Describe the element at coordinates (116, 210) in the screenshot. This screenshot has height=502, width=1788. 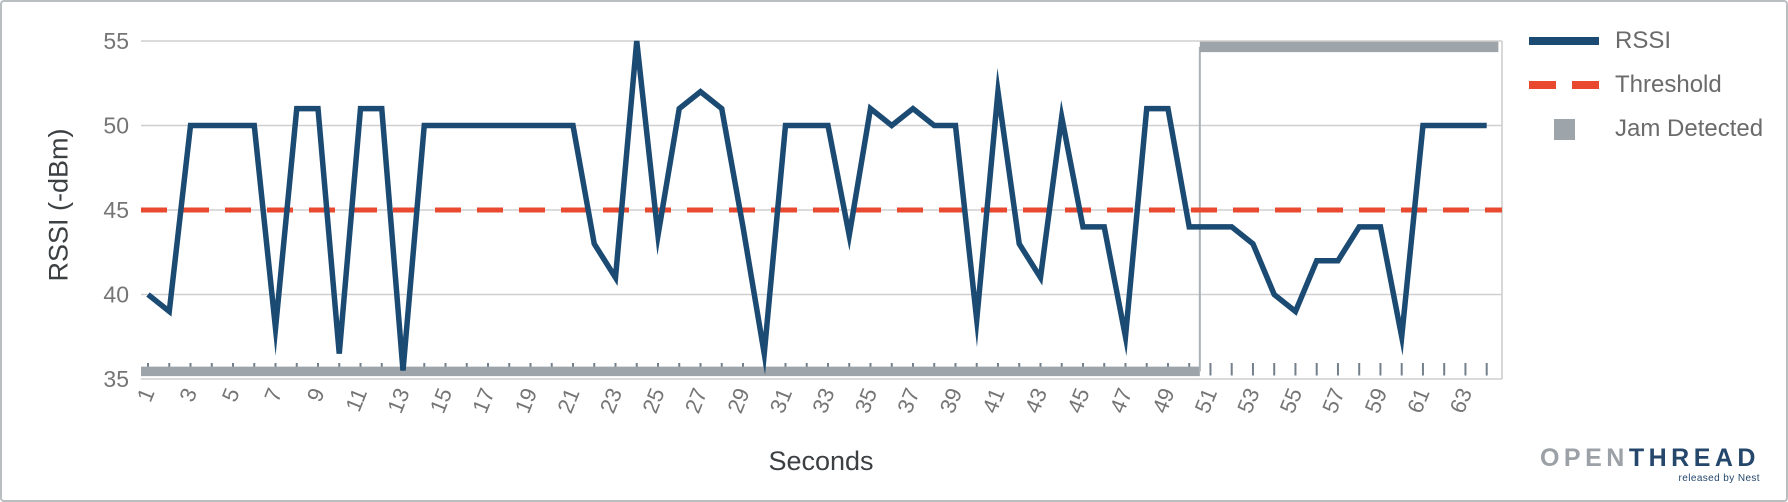
I see `y-tick-label: 45` at that location.